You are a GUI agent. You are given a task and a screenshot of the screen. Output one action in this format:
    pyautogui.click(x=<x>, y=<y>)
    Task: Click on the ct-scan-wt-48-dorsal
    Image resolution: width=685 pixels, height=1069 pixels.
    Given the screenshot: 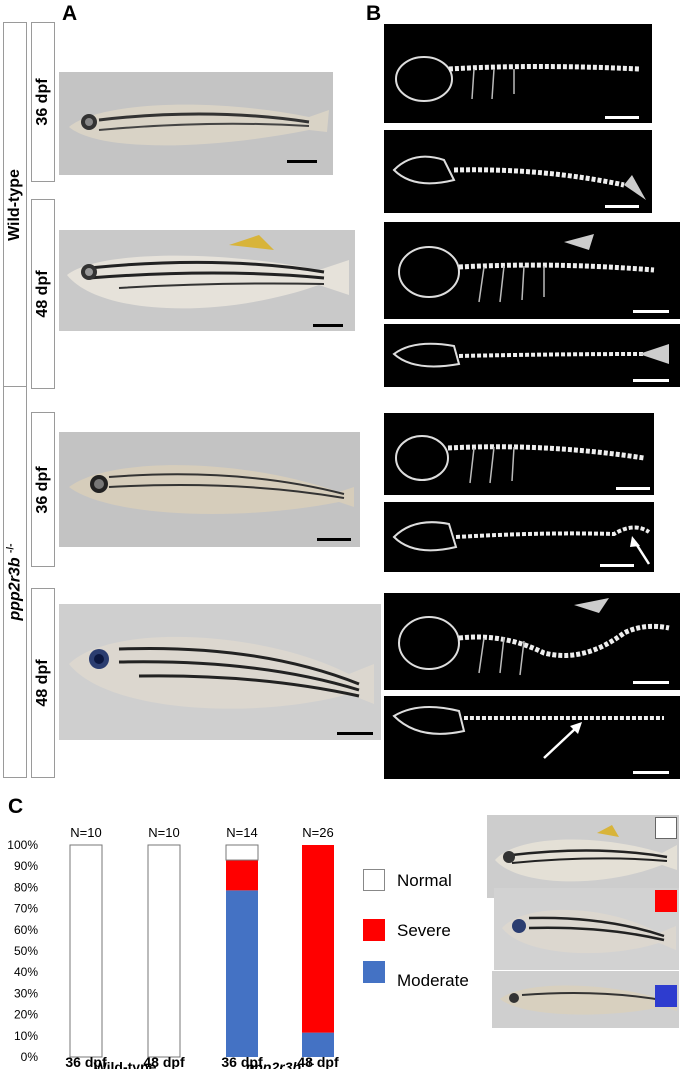 What is the action you would take?
    pyautogui.click(x=532, y=355)
    